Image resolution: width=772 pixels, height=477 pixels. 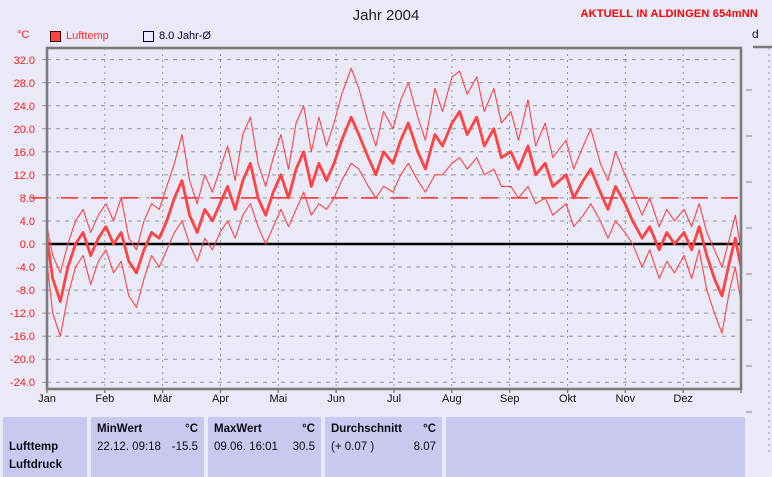 I want to click on month-label: Mai, so click(x=278, y=399).